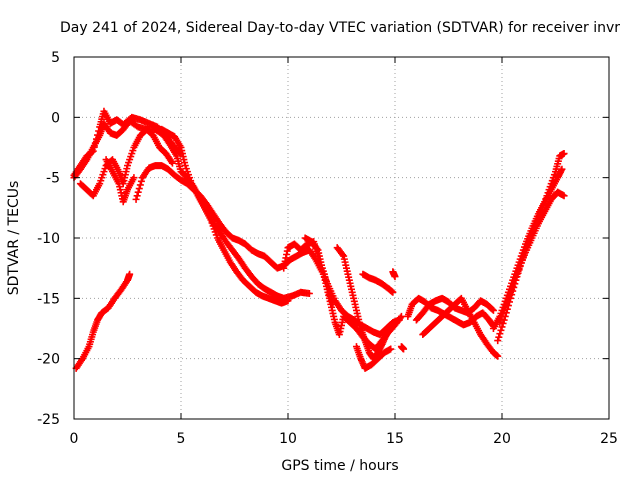 The width and height of the screenshot is (640, 480). What do you see at coordinates (378, 283) in the screenshot?
I see `series-track-l` at bounding box center [378, 283].